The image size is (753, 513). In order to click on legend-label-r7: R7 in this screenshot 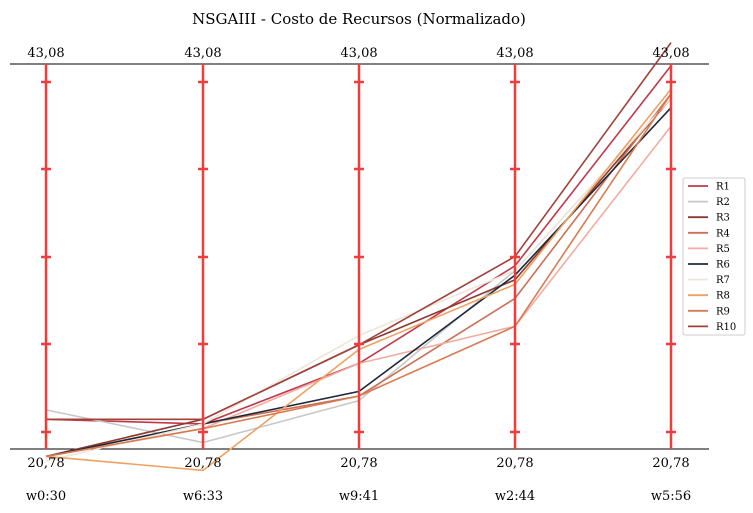, I will do `click(723, 280)`.